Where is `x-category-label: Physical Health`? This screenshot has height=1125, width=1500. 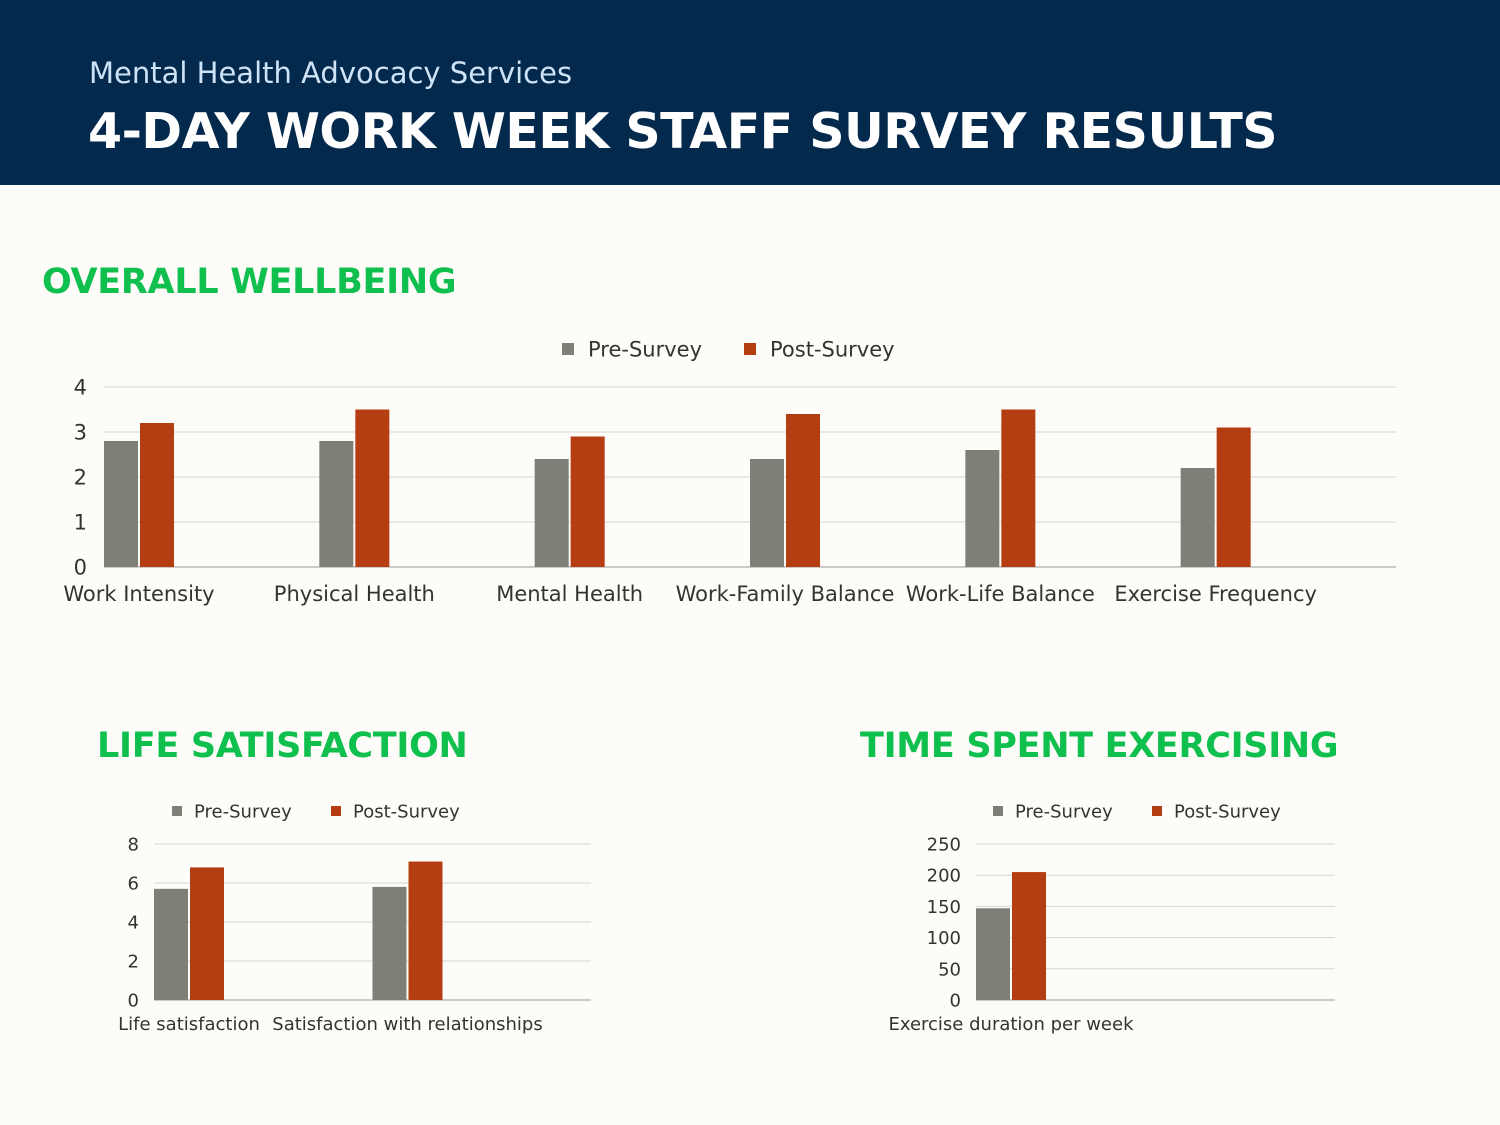 x-category-label: Physical Health is located at coordinates (354, 594).